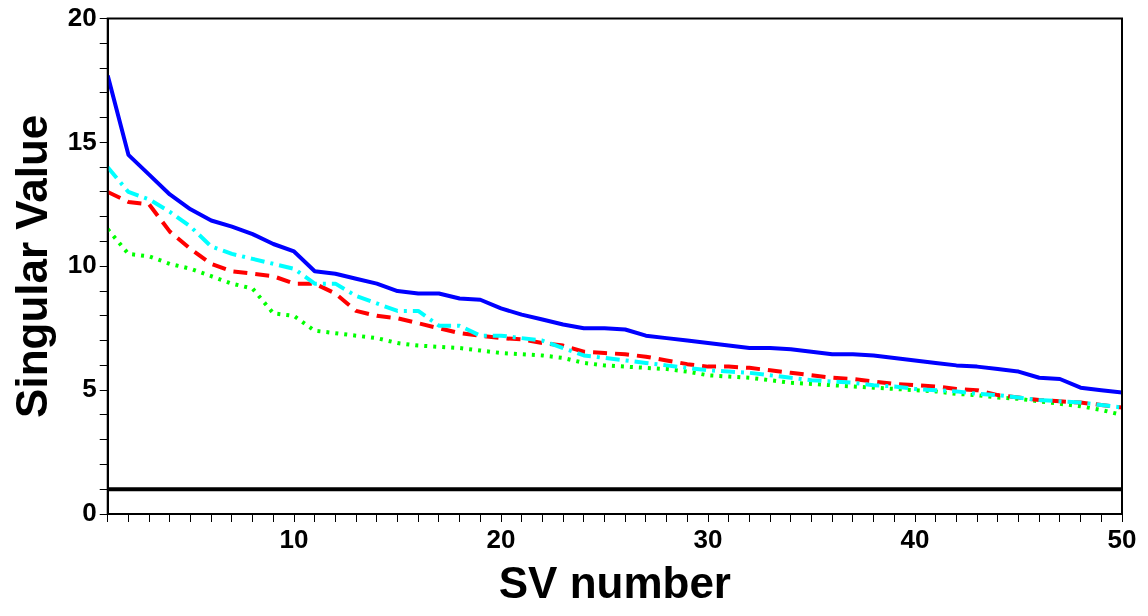 This screenshot has height=616, width=1148. I want to click on y-tick-label: 20, so click(82, 16).